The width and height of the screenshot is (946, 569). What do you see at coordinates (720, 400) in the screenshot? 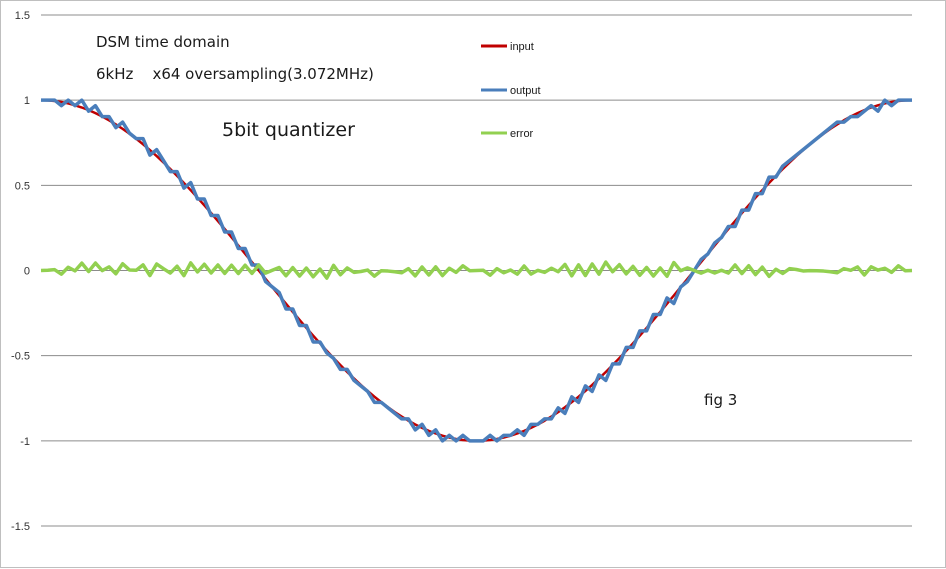
I see `annotation-fig-3: fig 3` at bounding box center [720, 400].